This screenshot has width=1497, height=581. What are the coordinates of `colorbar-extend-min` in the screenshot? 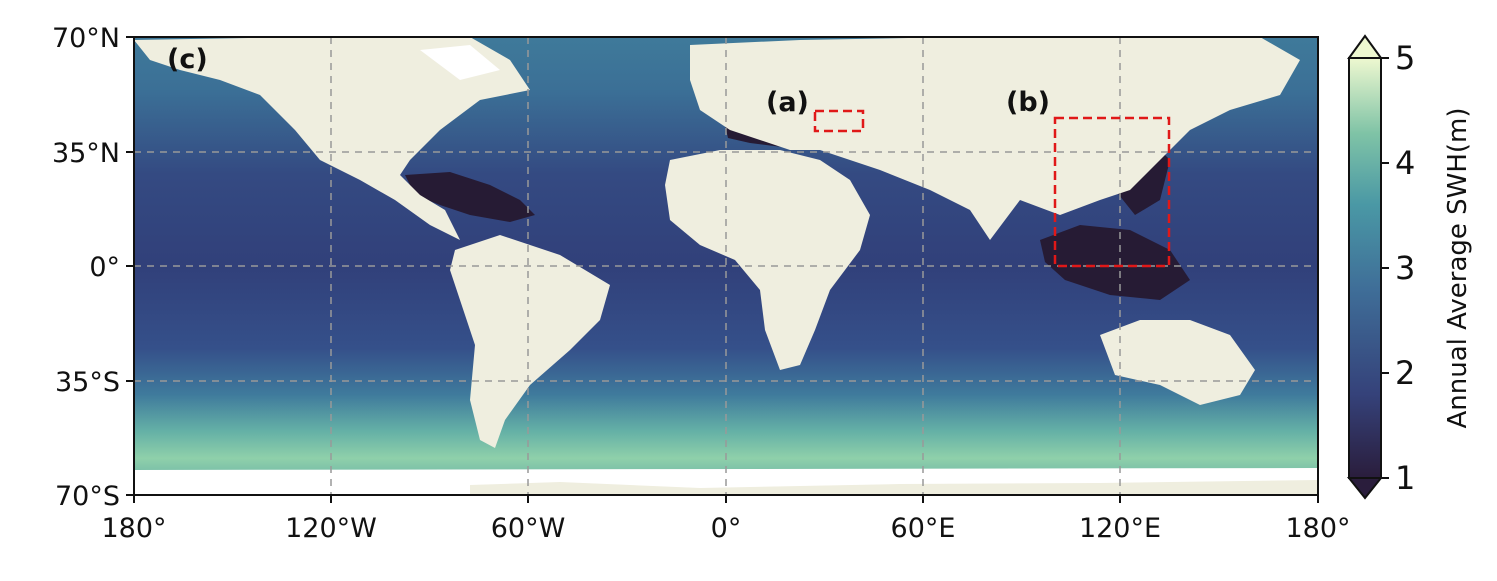 It's located at (1365, 488).